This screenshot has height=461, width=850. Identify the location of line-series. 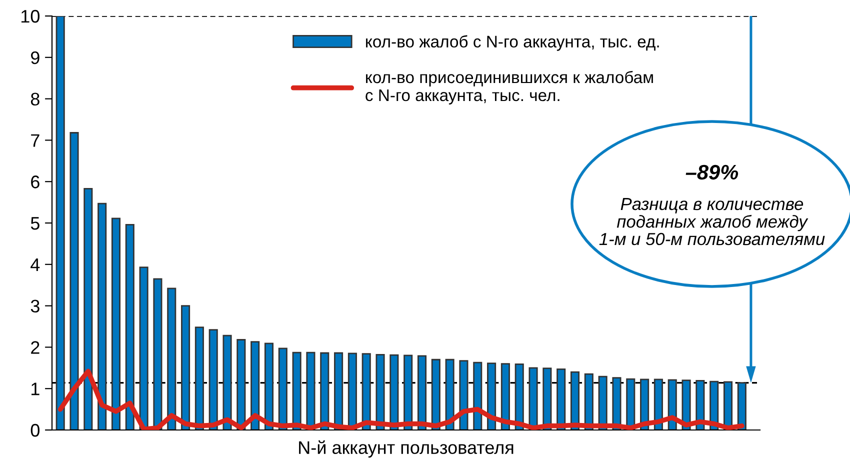
(401, 399).